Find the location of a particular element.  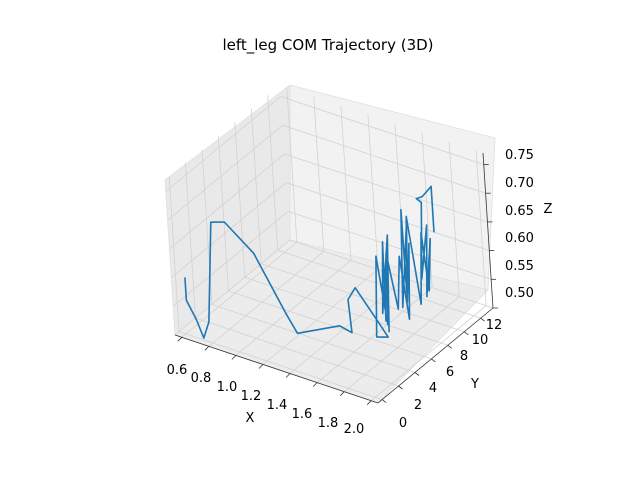

z-tick-label: 0.70 is located at coordinates (519, 183).